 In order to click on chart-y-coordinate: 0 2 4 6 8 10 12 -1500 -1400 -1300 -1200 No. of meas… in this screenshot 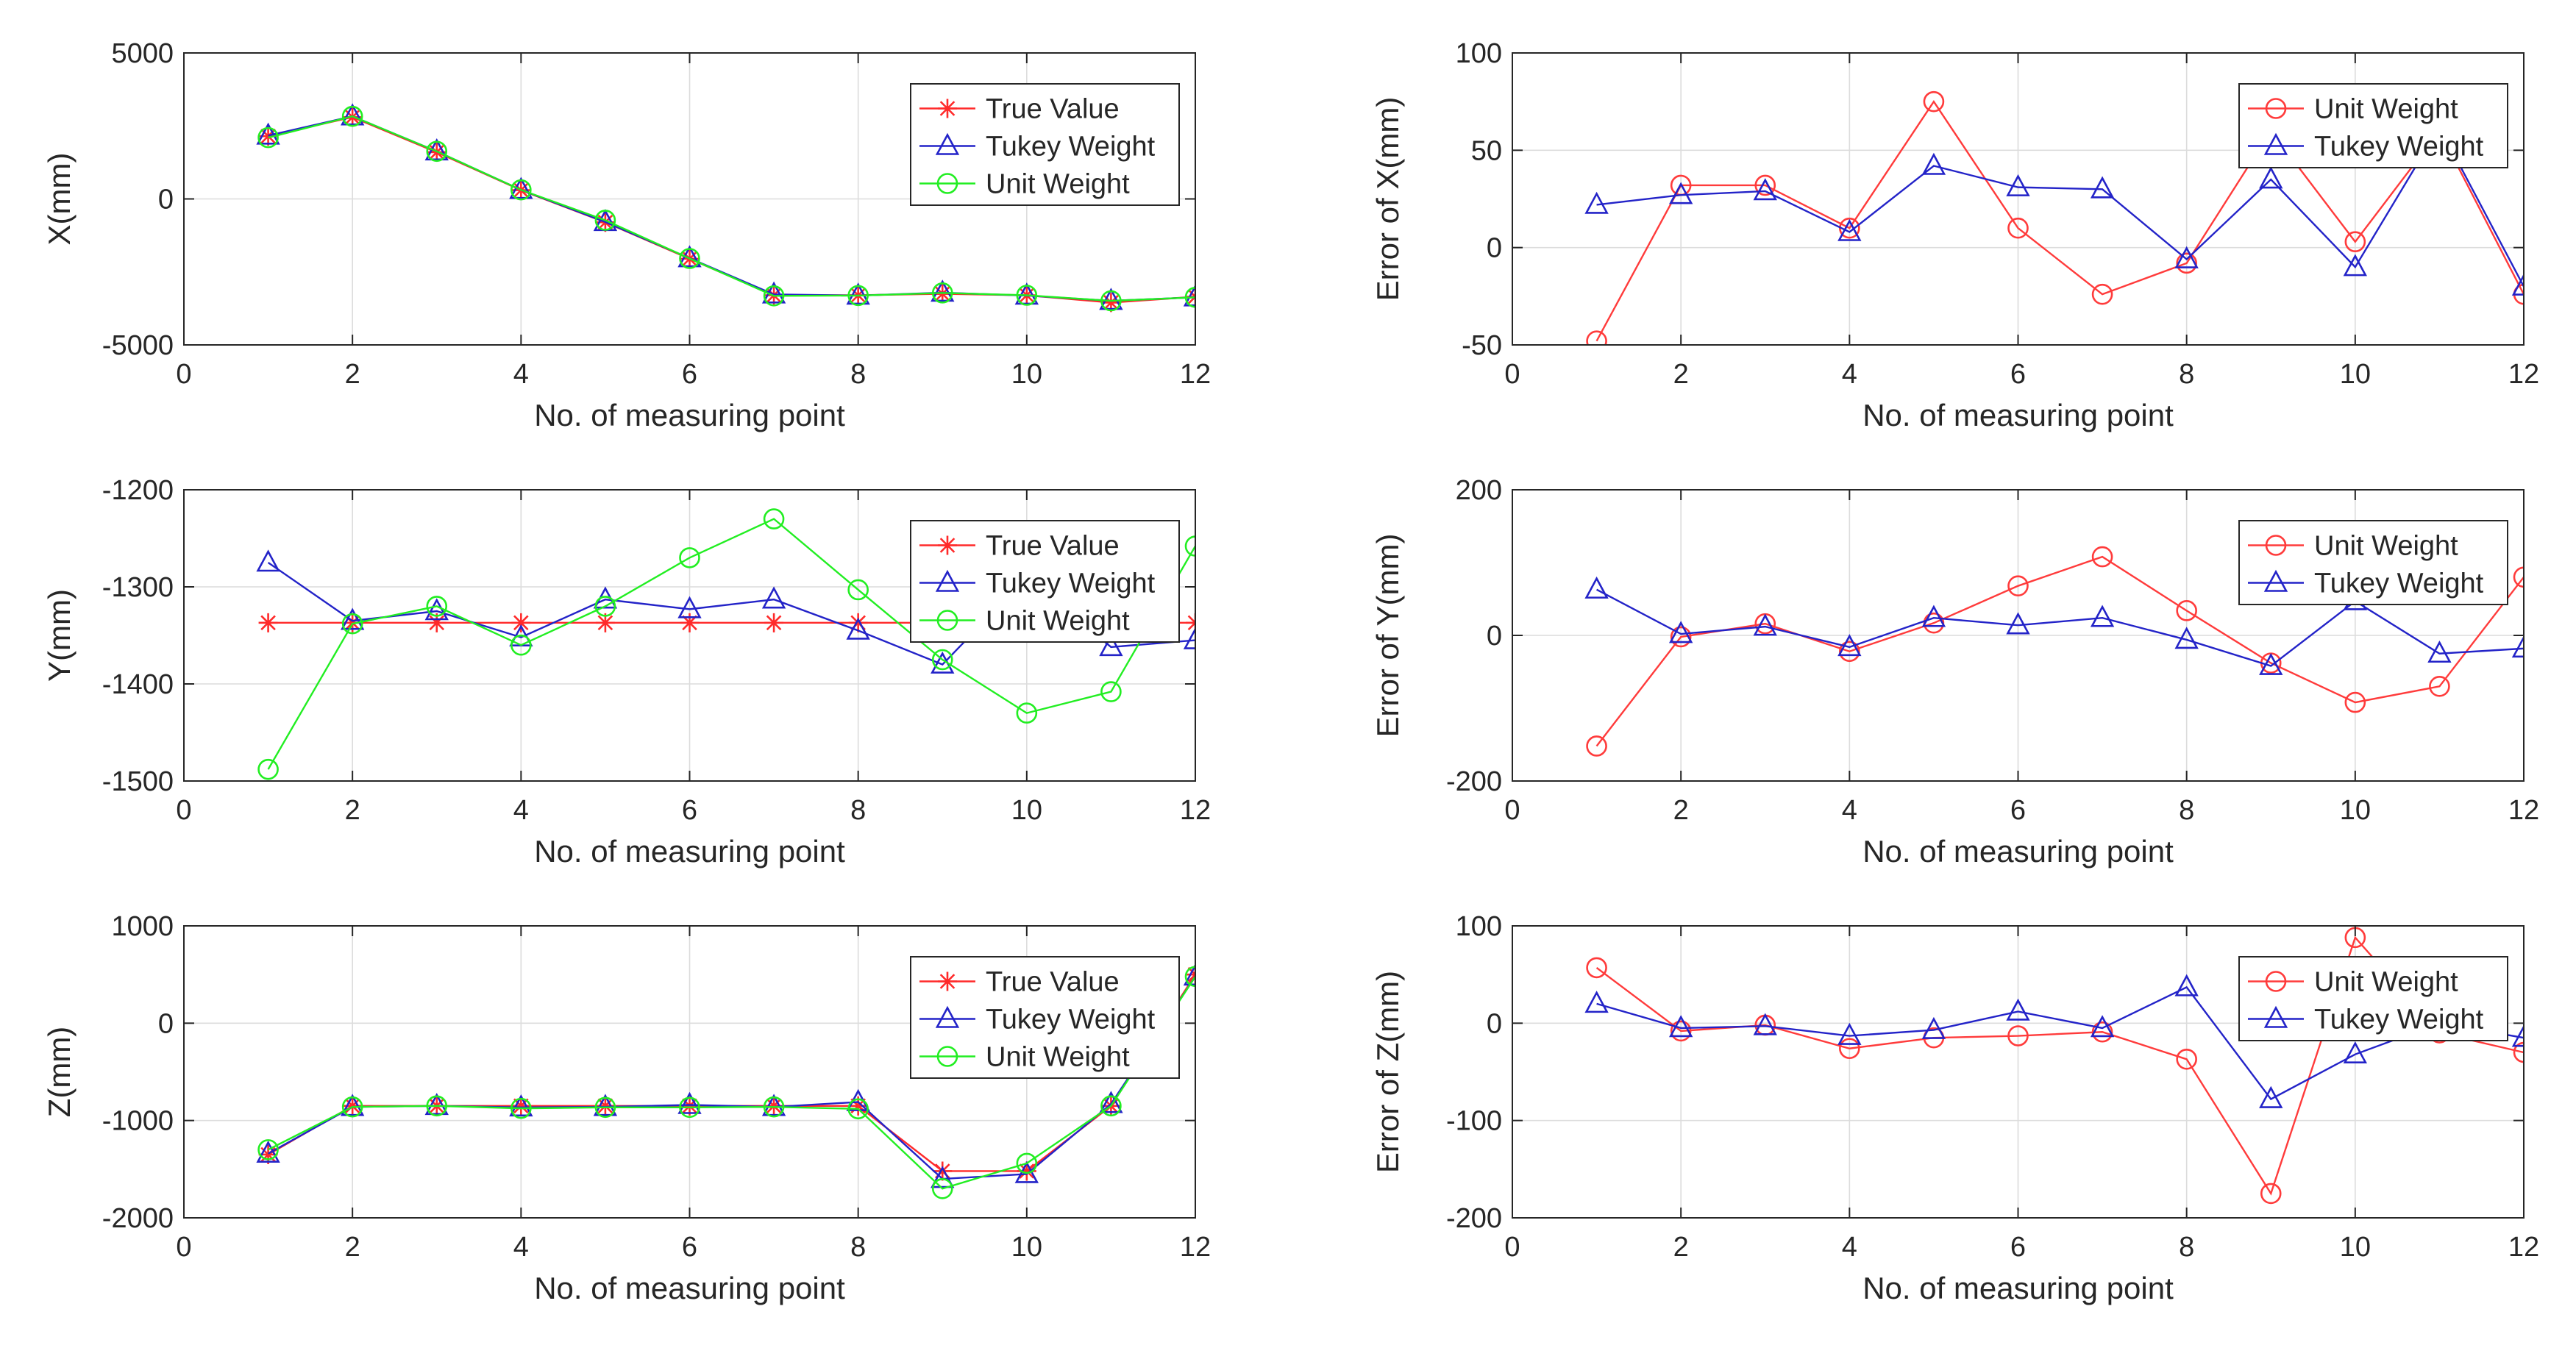, I will do `click(626, 672)`.